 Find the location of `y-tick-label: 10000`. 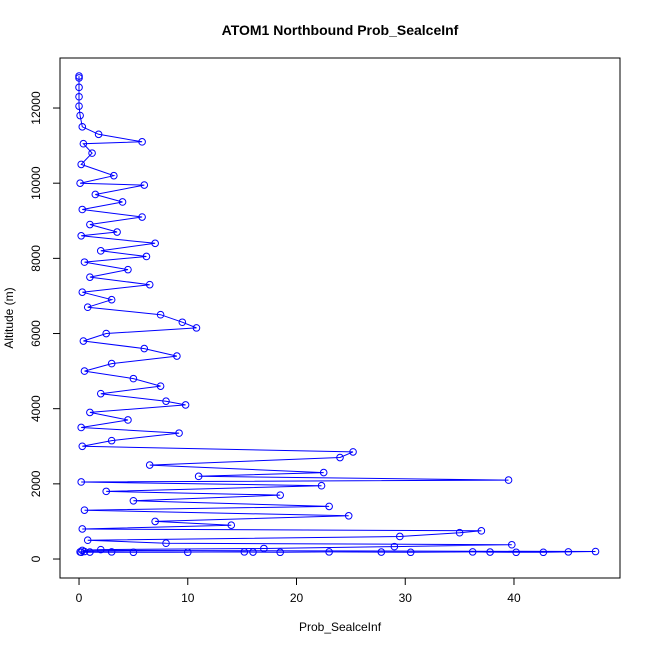

y-tick-label: 10000 is located at coordinates (36, 183).